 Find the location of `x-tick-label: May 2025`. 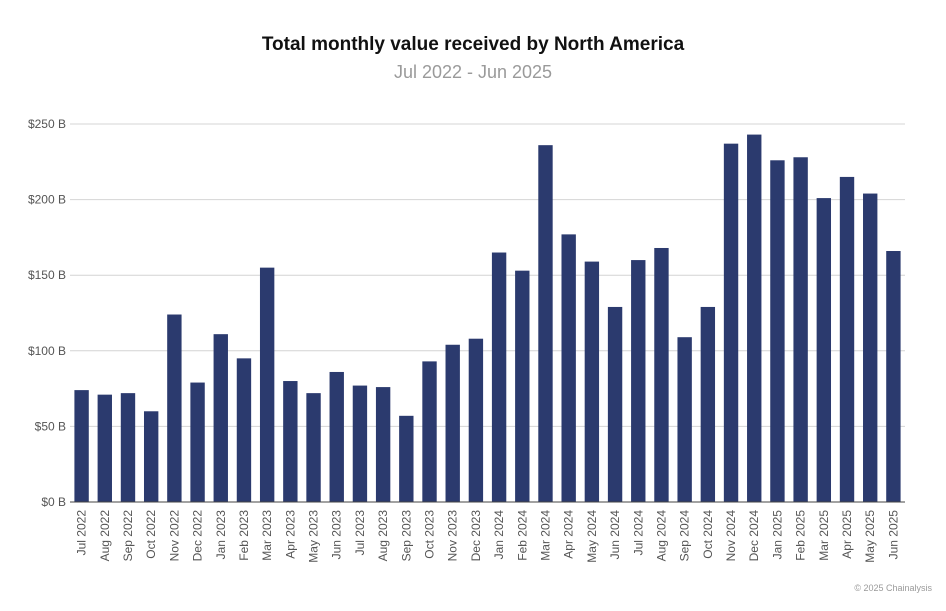

x-tick-label: May 2025 is located at coordinates (870, 536).